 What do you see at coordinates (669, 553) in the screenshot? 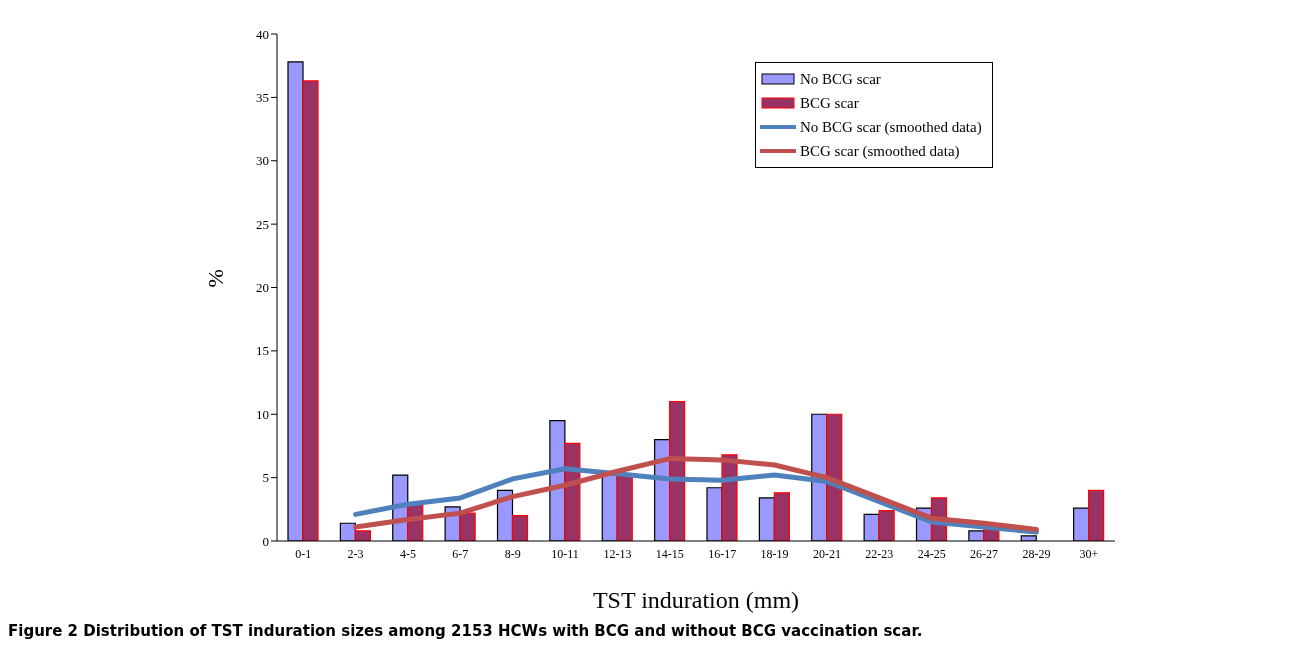
I see `x-tick-label: 14-15` at bounding box center [669, 553].